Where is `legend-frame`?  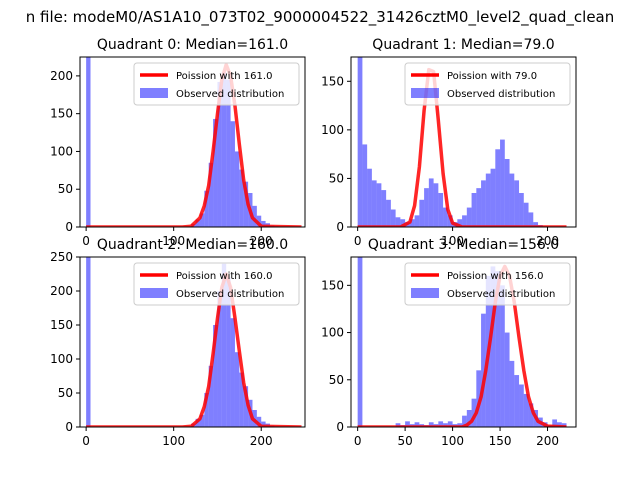
legend-frame is located at coordinates (487, 84).